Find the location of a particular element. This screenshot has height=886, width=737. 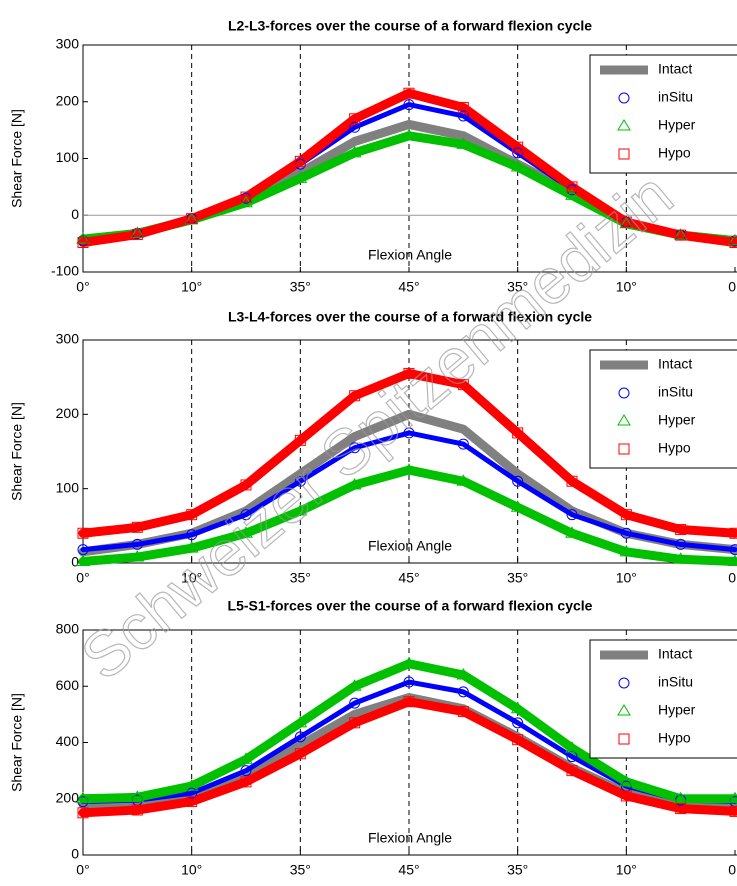

x-tick-label: 35° is located at coordinates (517, 578).